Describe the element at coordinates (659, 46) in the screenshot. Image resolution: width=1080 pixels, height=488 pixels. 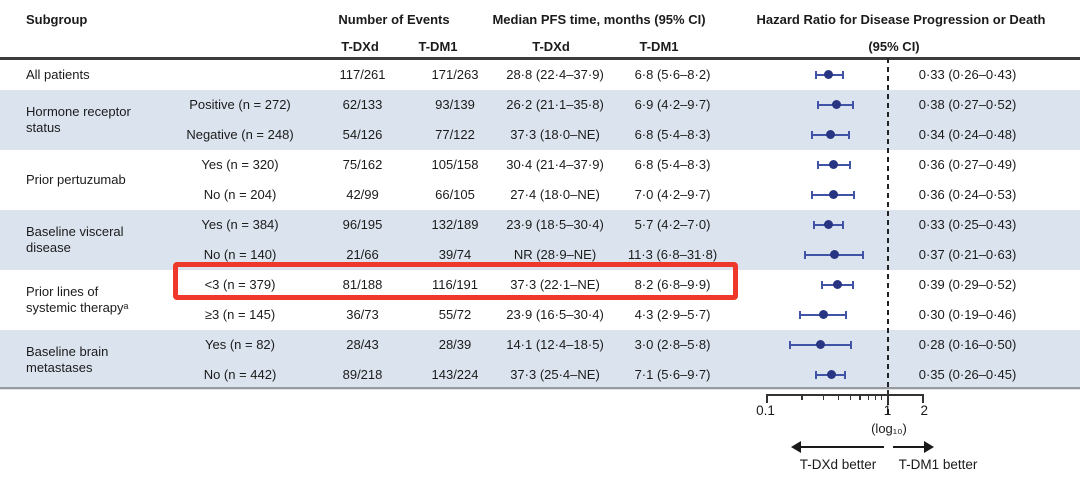
I see `header-median-tdm1: T-DM1` at that location.